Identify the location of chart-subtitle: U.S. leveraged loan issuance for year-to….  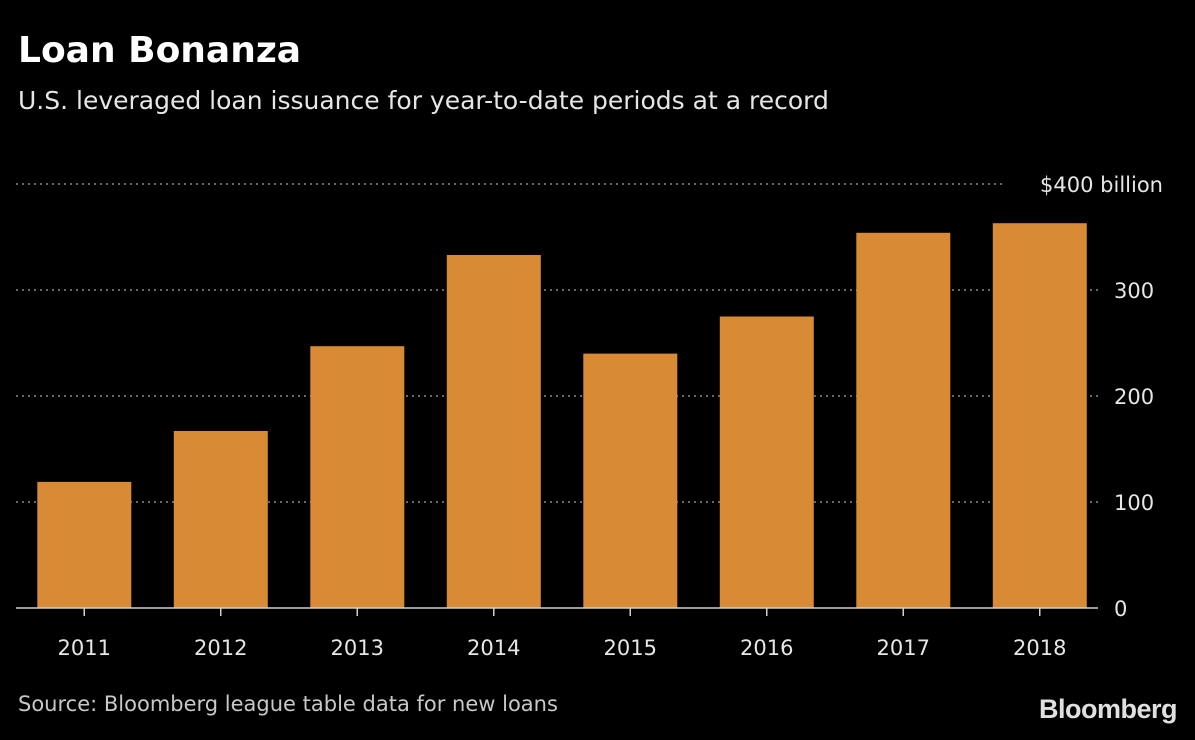
(423, 100).